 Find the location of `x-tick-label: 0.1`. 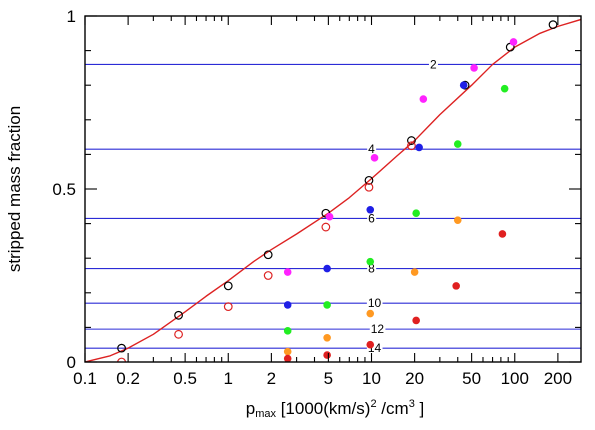

x-tick-label: 0.1 is located at coordinates (85, 378).